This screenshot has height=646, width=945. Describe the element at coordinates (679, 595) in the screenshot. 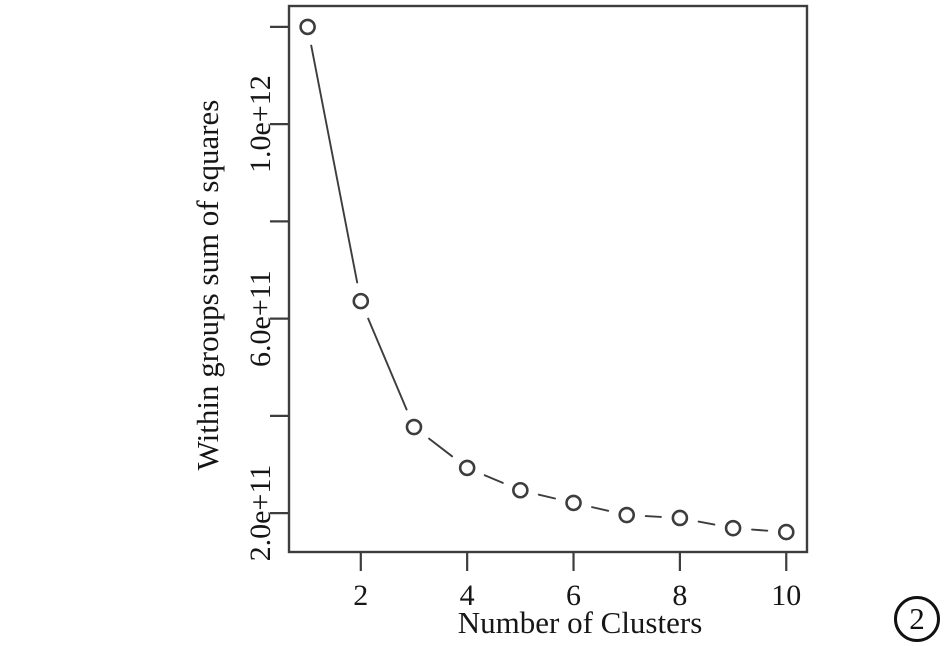

I see `x-tick-label: 8` at that location.